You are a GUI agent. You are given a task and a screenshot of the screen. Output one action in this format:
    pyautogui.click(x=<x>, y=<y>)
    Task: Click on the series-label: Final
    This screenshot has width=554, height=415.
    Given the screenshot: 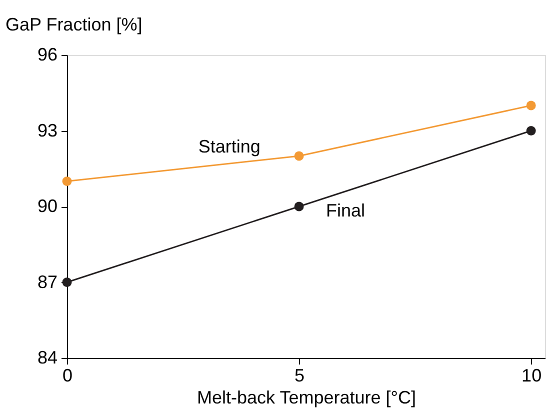 What is the action you would take?
    pyautogui.click(x=345, y=210)
    